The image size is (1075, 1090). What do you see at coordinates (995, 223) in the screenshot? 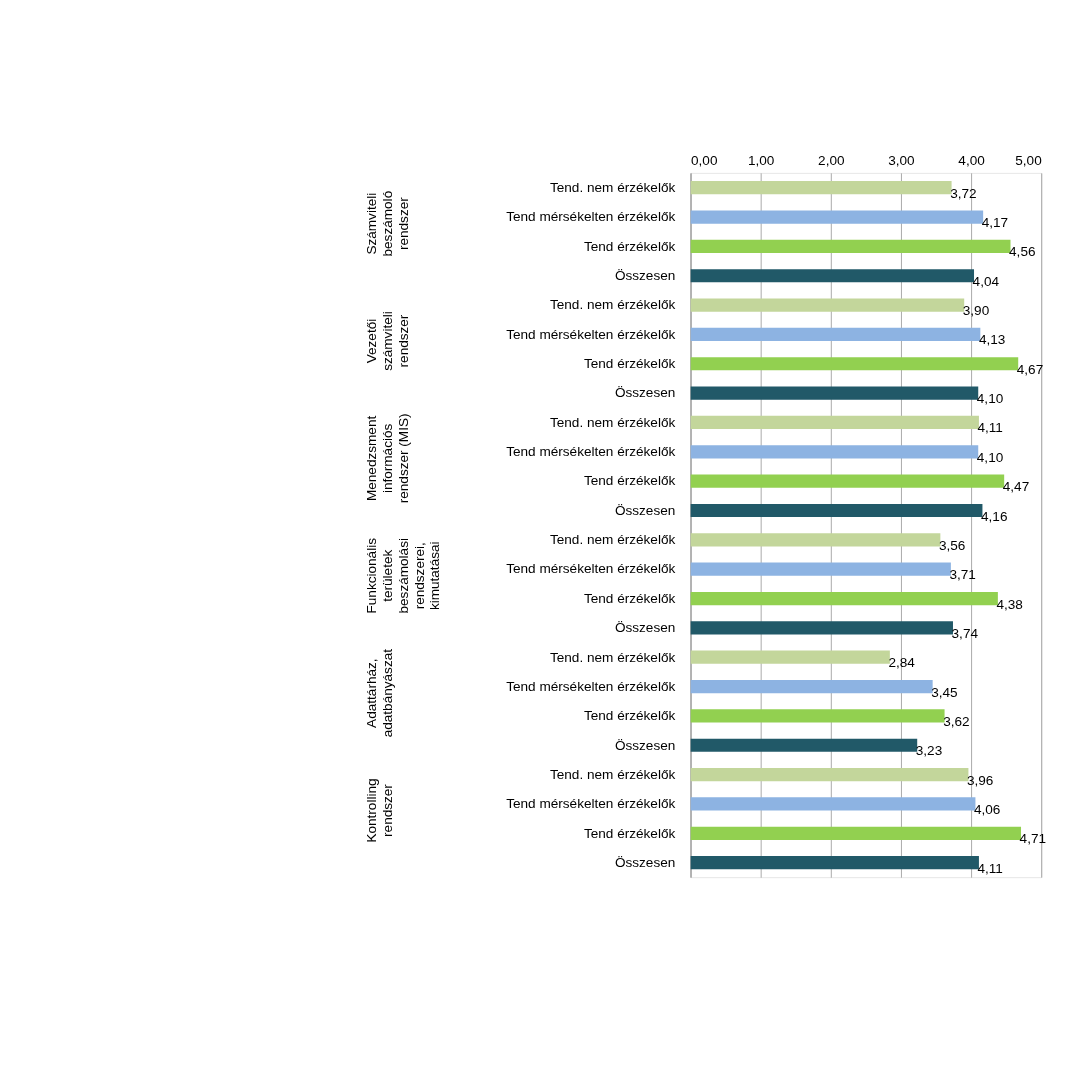
I see `data-label: 4,17` at bounding box center [995, 223].